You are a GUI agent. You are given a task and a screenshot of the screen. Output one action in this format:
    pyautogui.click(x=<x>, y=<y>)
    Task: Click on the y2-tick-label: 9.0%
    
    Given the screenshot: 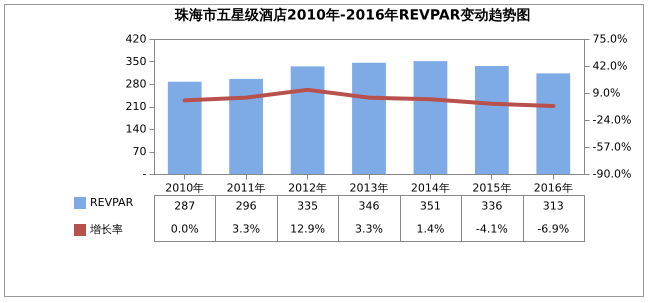 What is the action you would take?
    pyautogui.click(x=606, y=93)
    